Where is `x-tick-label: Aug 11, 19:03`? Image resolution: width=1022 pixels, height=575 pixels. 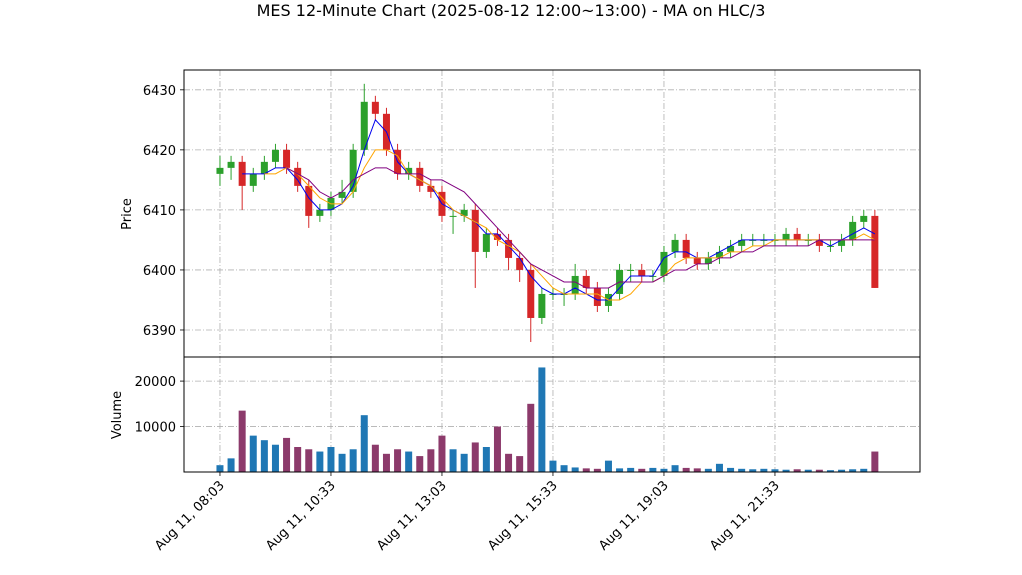 x-tick-label: Aug 11, 19:03 is located at coordinates (634, 516).